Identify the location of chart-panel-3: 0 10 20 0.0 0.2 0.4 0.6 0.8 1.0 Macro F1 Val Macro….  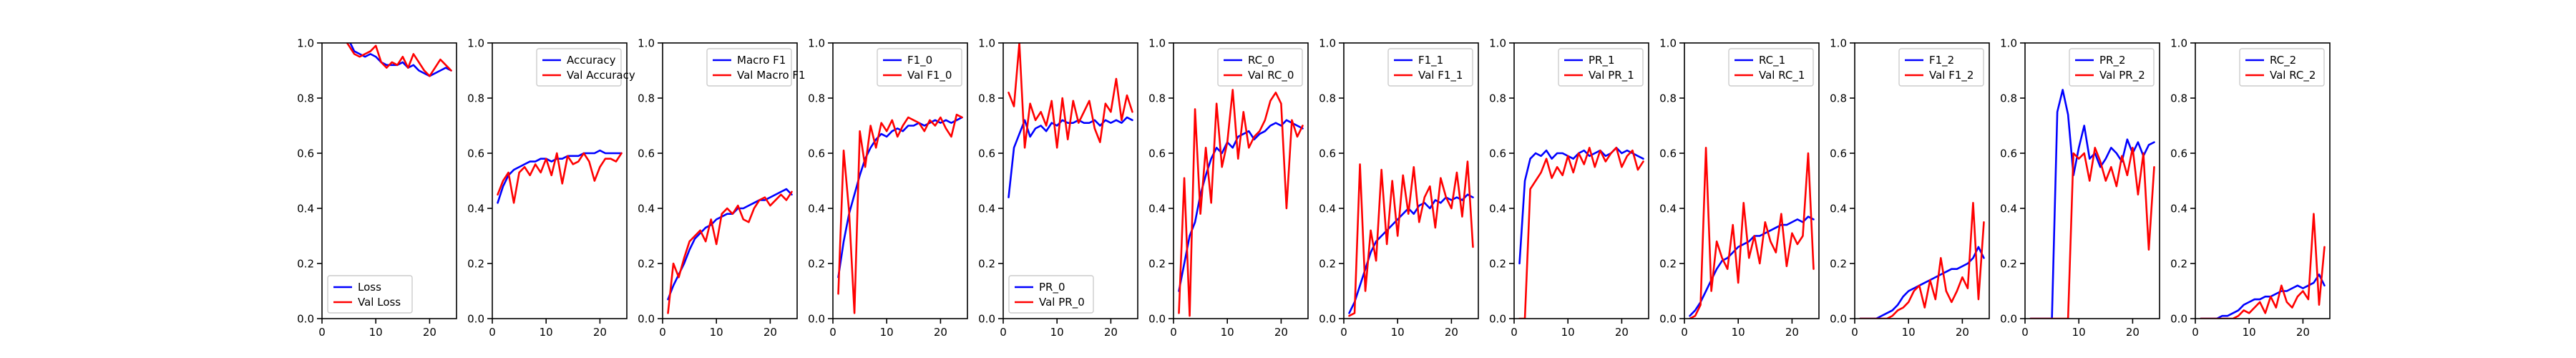
(721, 188).